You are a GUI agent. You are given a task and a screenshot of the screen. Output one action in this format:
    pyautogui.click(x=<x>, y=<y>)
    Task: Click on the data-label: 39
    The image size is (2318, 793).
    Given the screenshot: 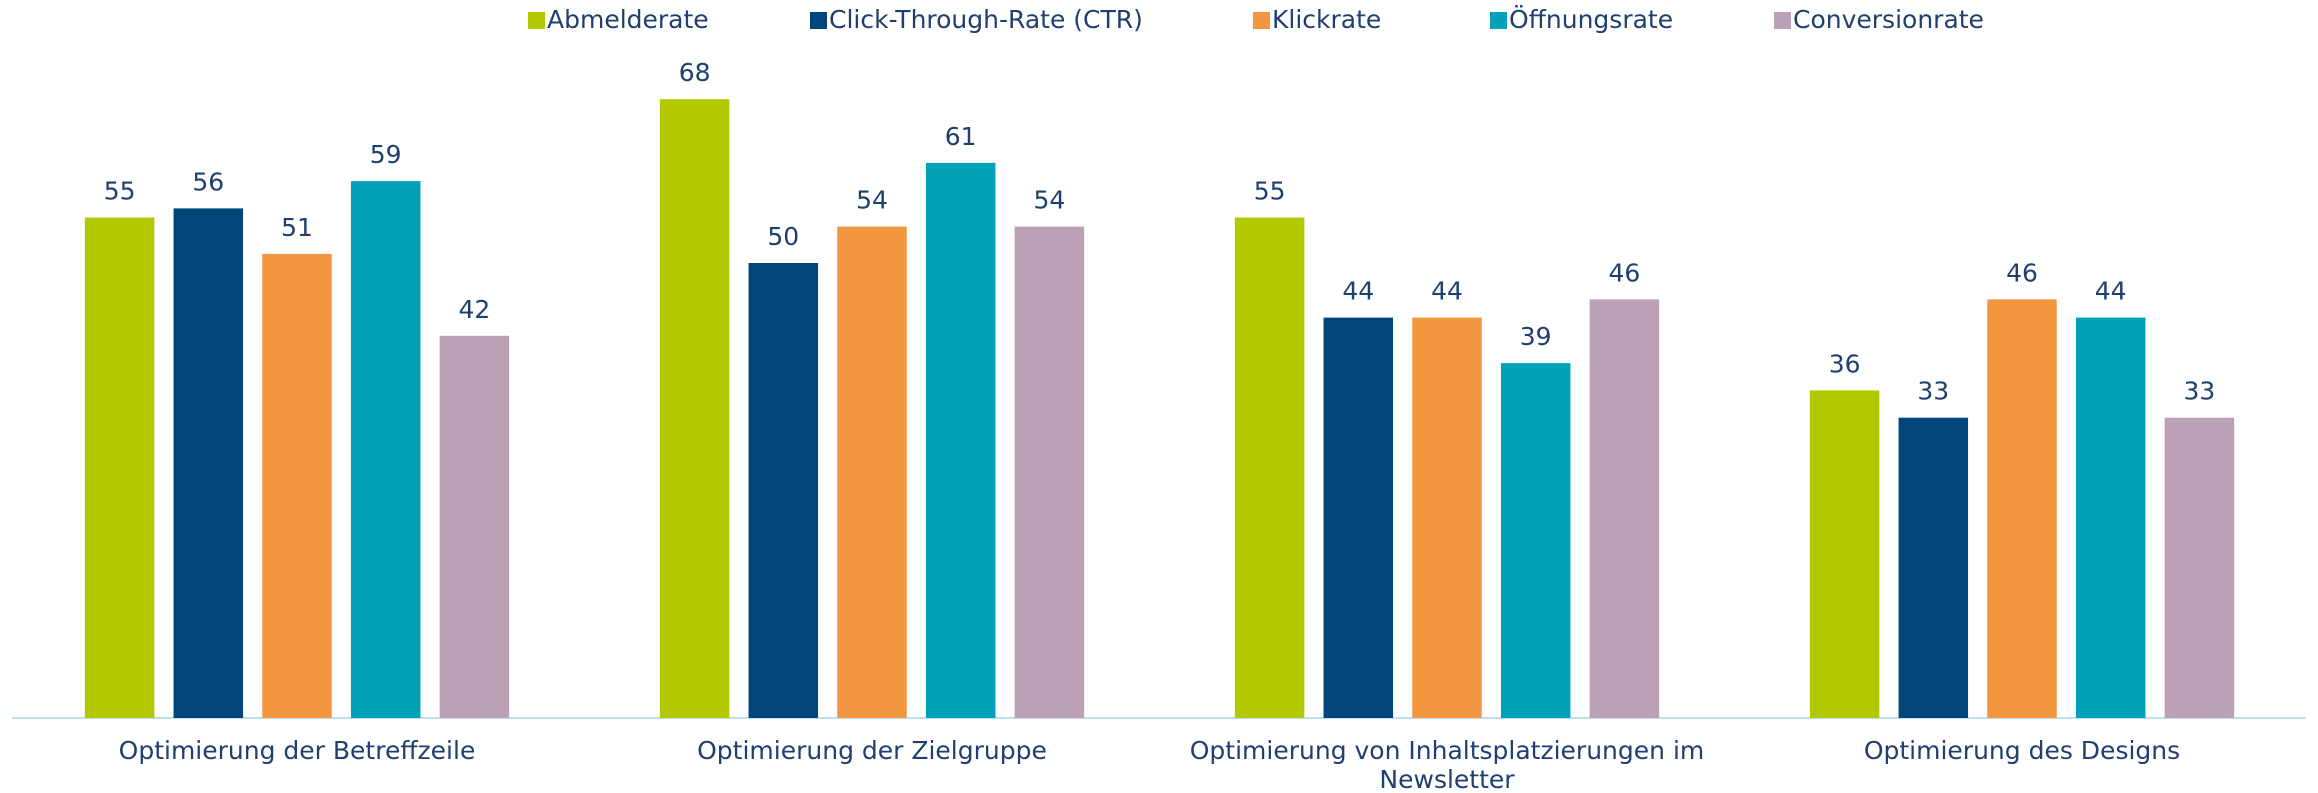 What is the action you would take?
    pyautogui.click(x=1536, y=336)
    